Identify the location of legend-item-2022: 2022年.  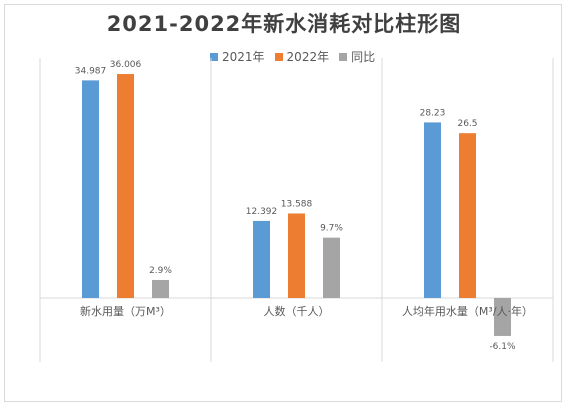
(302, 56).